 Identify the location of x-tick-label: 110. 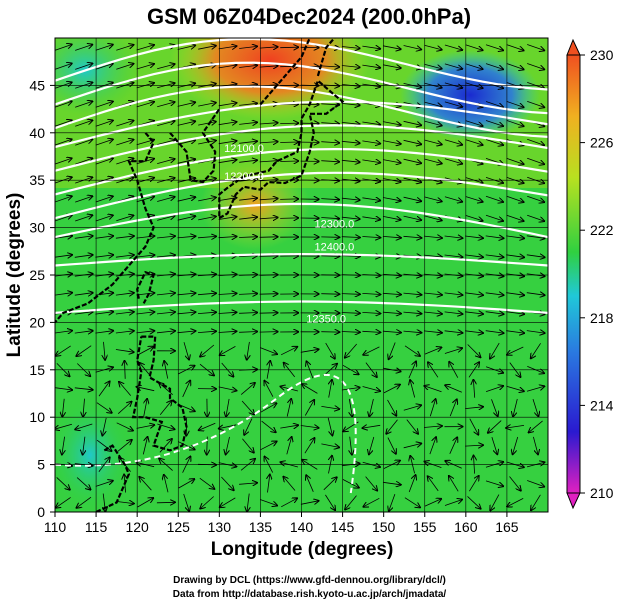
(55, 527).